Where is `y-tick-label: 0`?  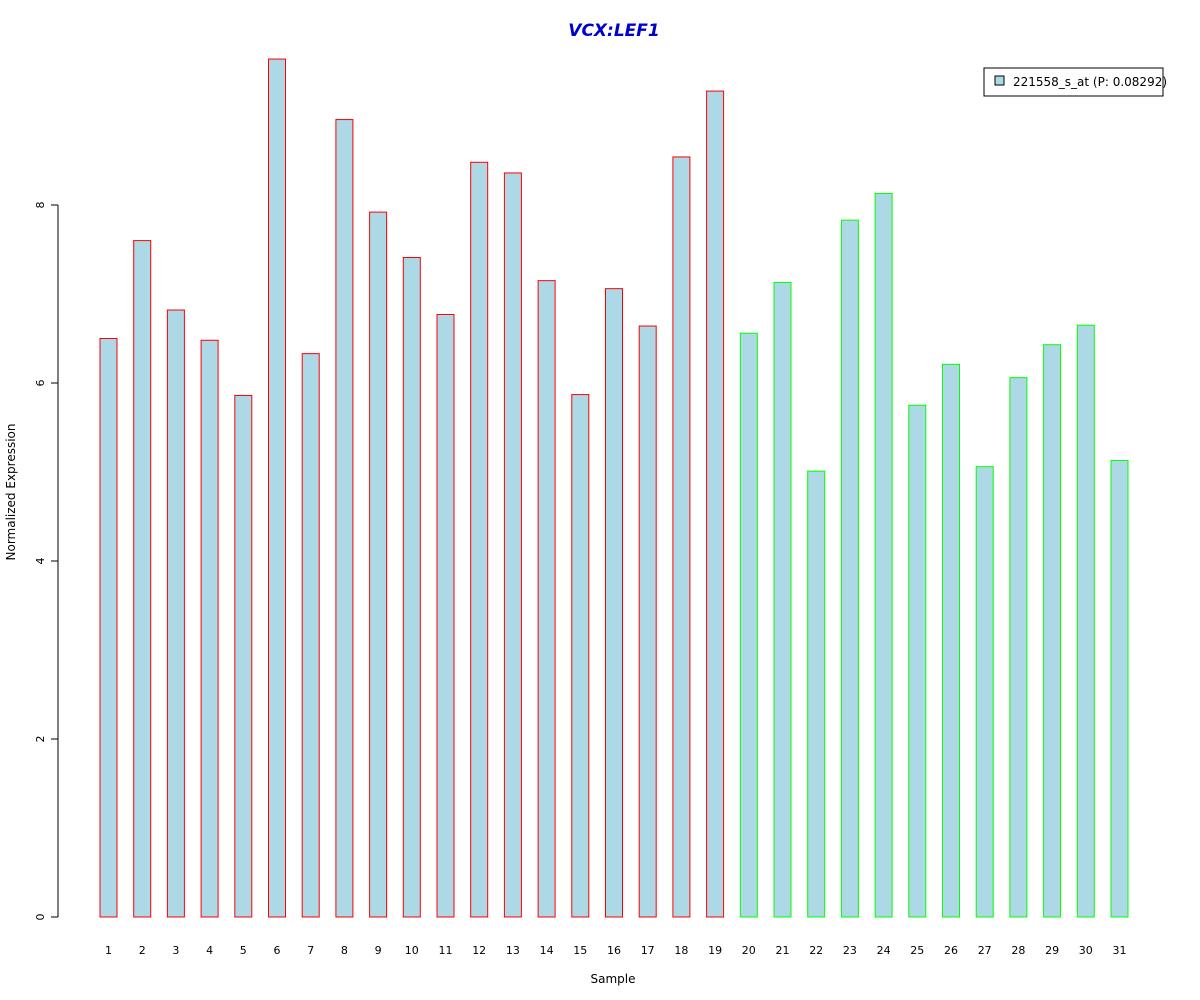
y-tick-label: 0 is located at coordinates (40, 917).